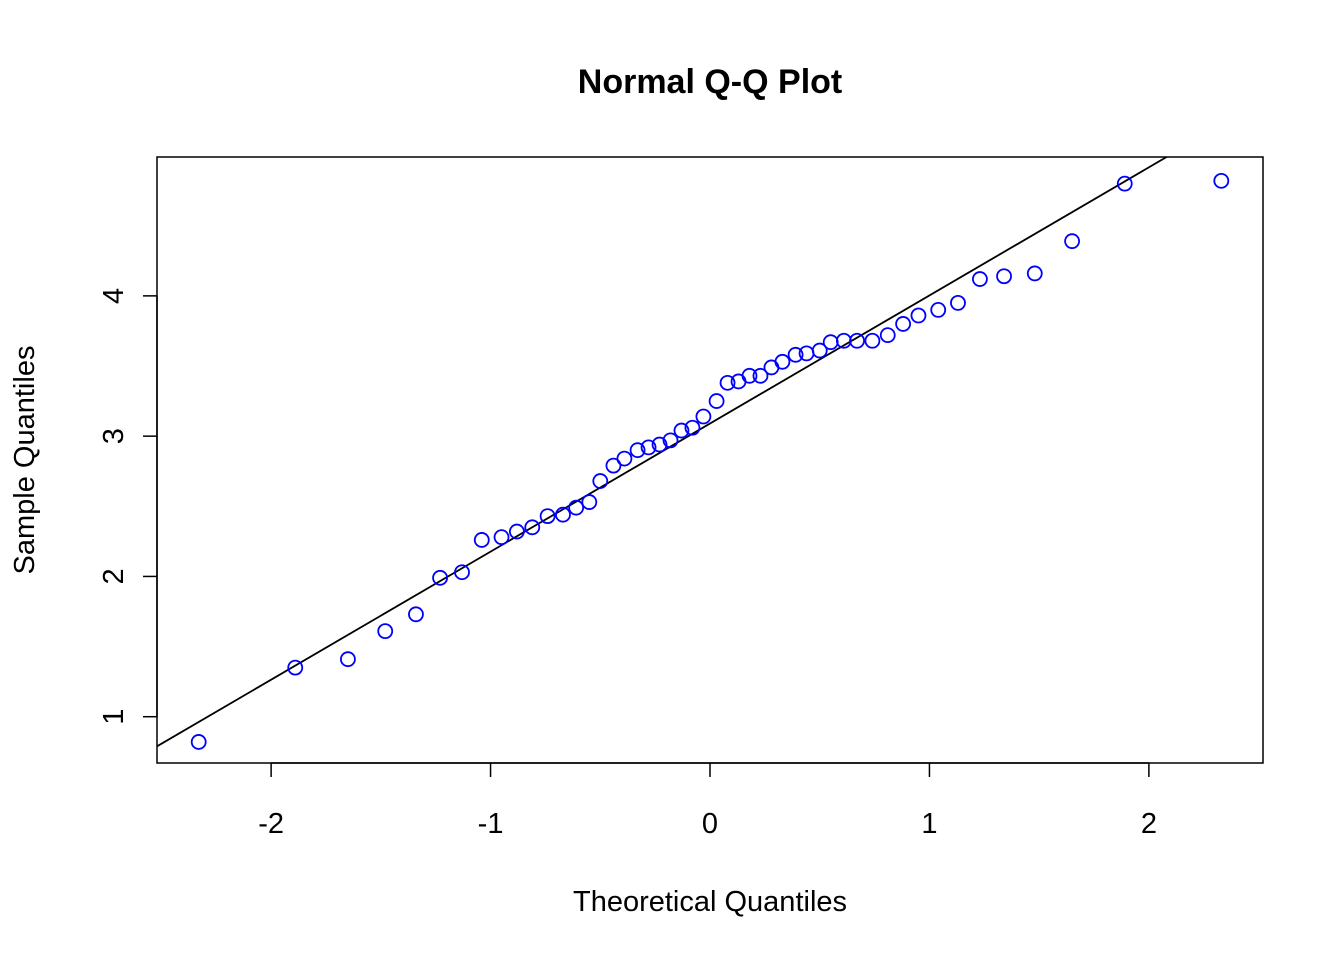 This screenshot has width=1344, height=960. What do you see at coordinates (114, 717) in the screenshot?
I see `y-tick-label-0: 1` at bounding box center [114, 717].